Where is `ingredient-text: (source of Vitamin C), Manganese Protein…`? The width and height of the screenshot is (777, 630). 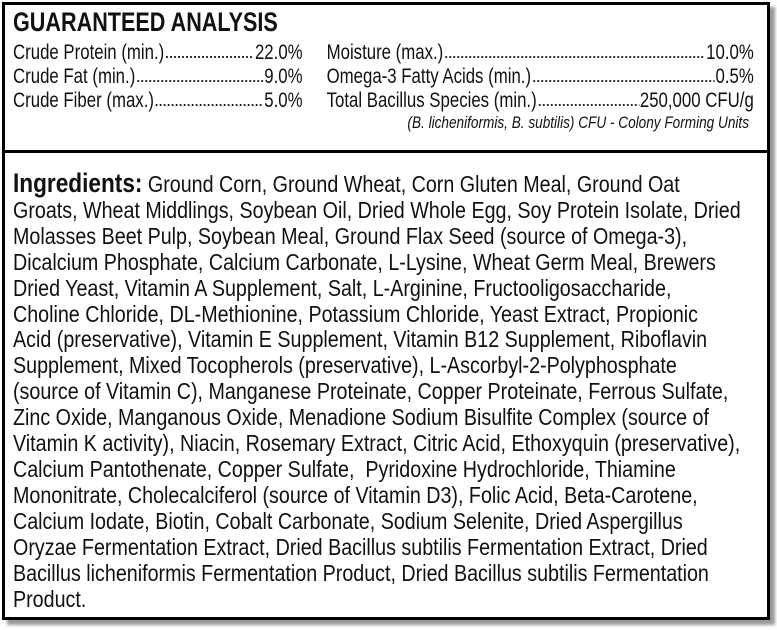 ingredient-text: (source of Vitamin C), Manganese Protein… is located at coordinates (371, 391).